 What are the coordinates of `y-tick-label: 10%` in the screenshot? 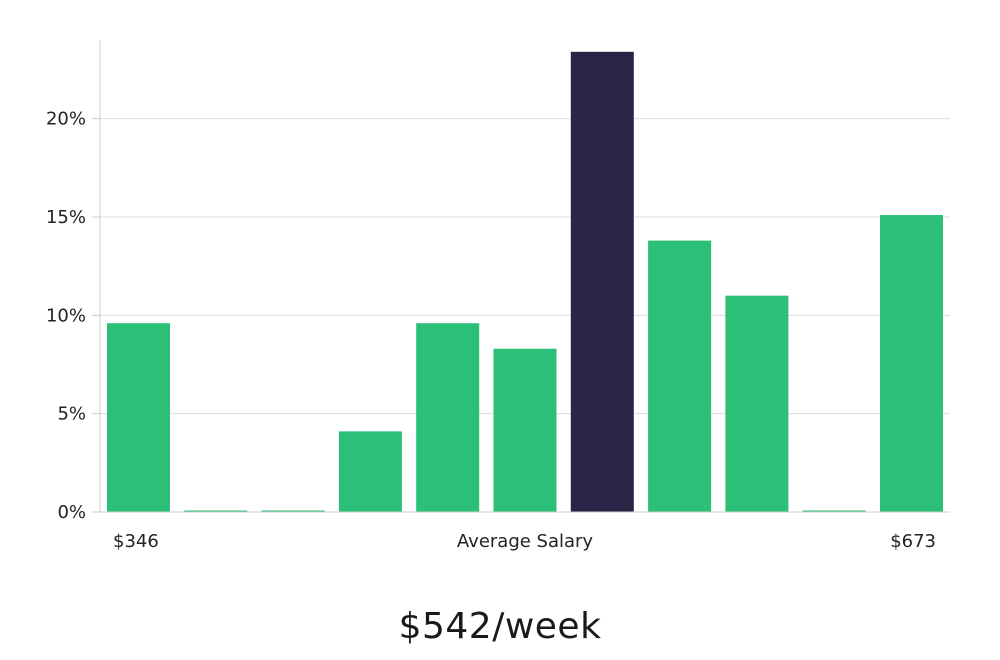 It's located at (66, 315).